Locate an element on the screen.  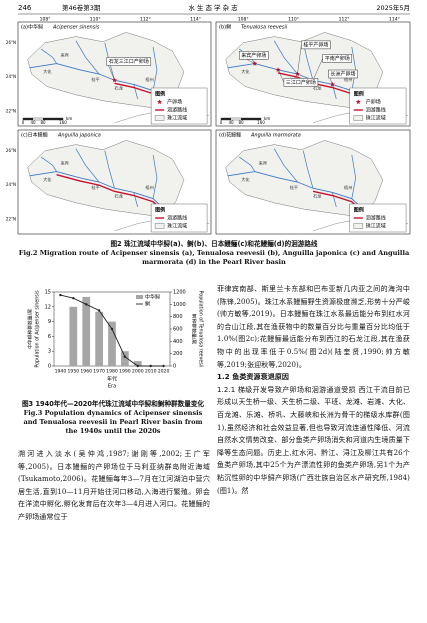
section-heading: 1.2 鱼类资源衰退原因 is located at coordinates (253, 377).